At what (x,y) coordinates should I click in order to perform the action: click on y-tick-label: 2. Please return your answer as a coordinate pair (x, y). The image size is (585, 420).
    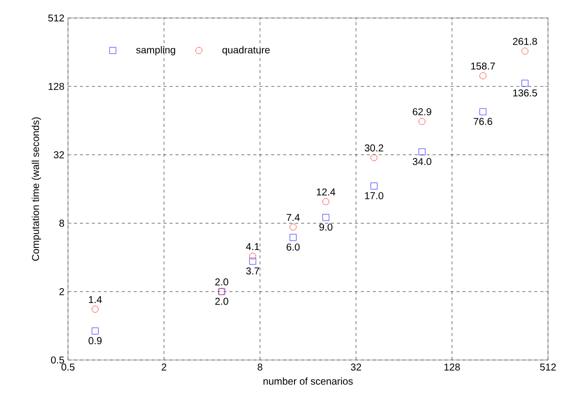
    Looking at the image, I should click on (61, 292).